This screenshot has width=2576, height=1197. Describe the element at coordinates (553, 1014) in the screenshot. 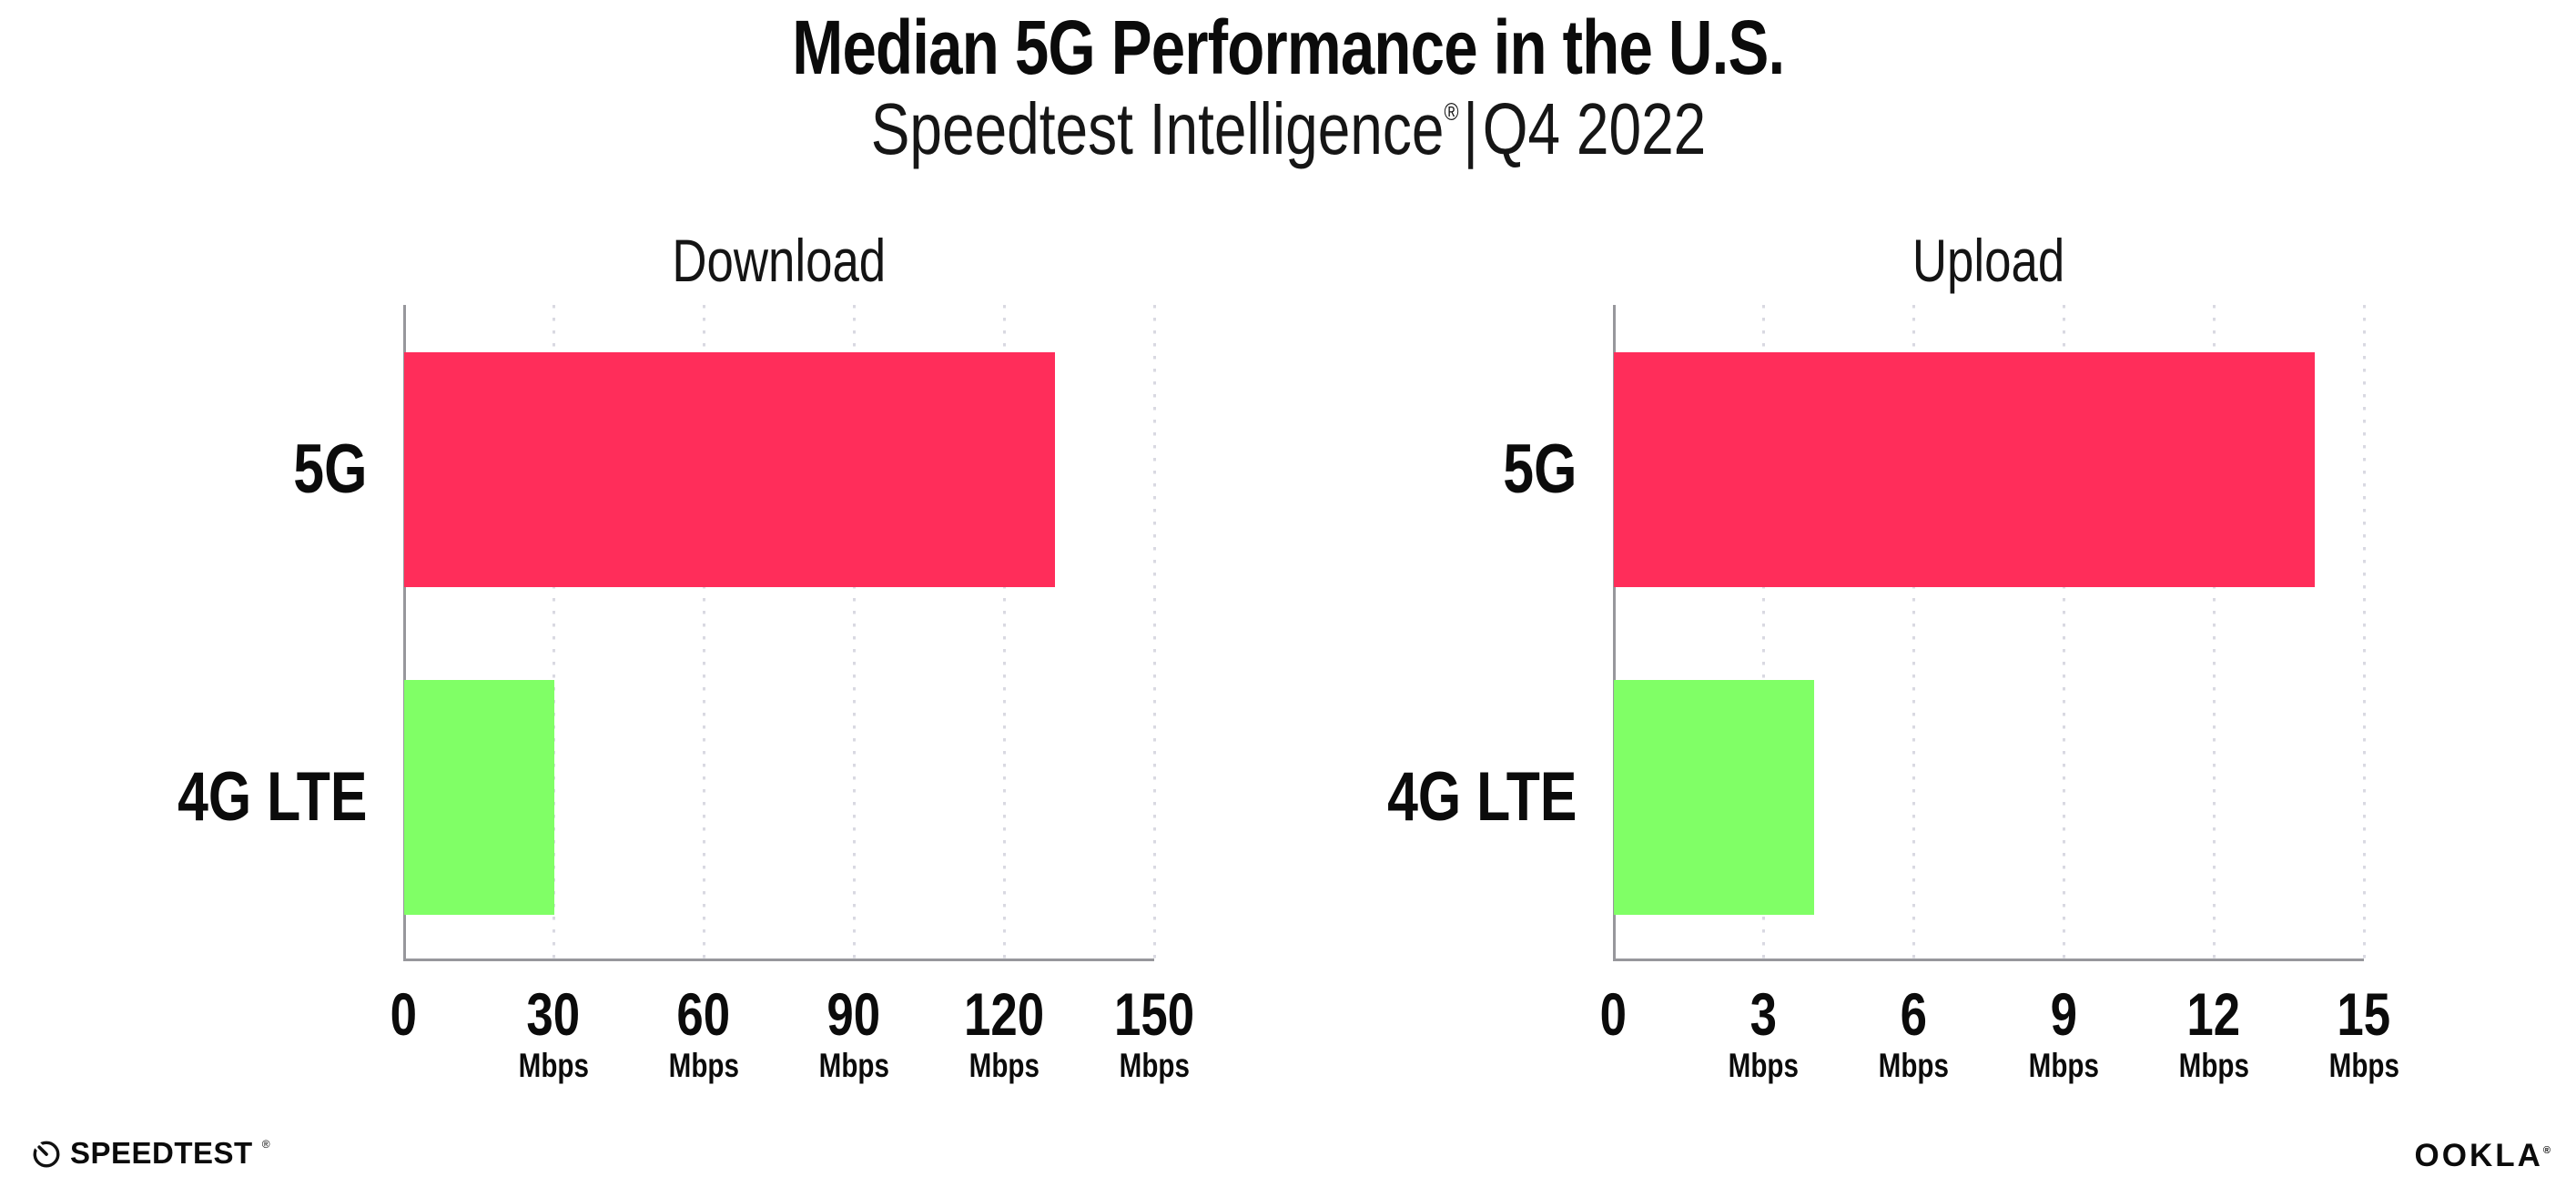

I see `download-tick-label-30: 30` at that location.